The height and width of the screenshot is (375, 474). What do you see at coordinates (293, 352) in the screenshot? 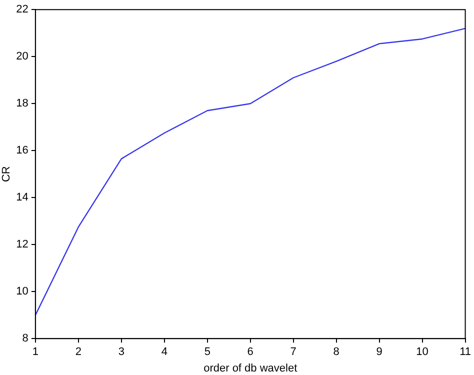
I see `x-tick-label: 7` at bounding box center [293, 352].